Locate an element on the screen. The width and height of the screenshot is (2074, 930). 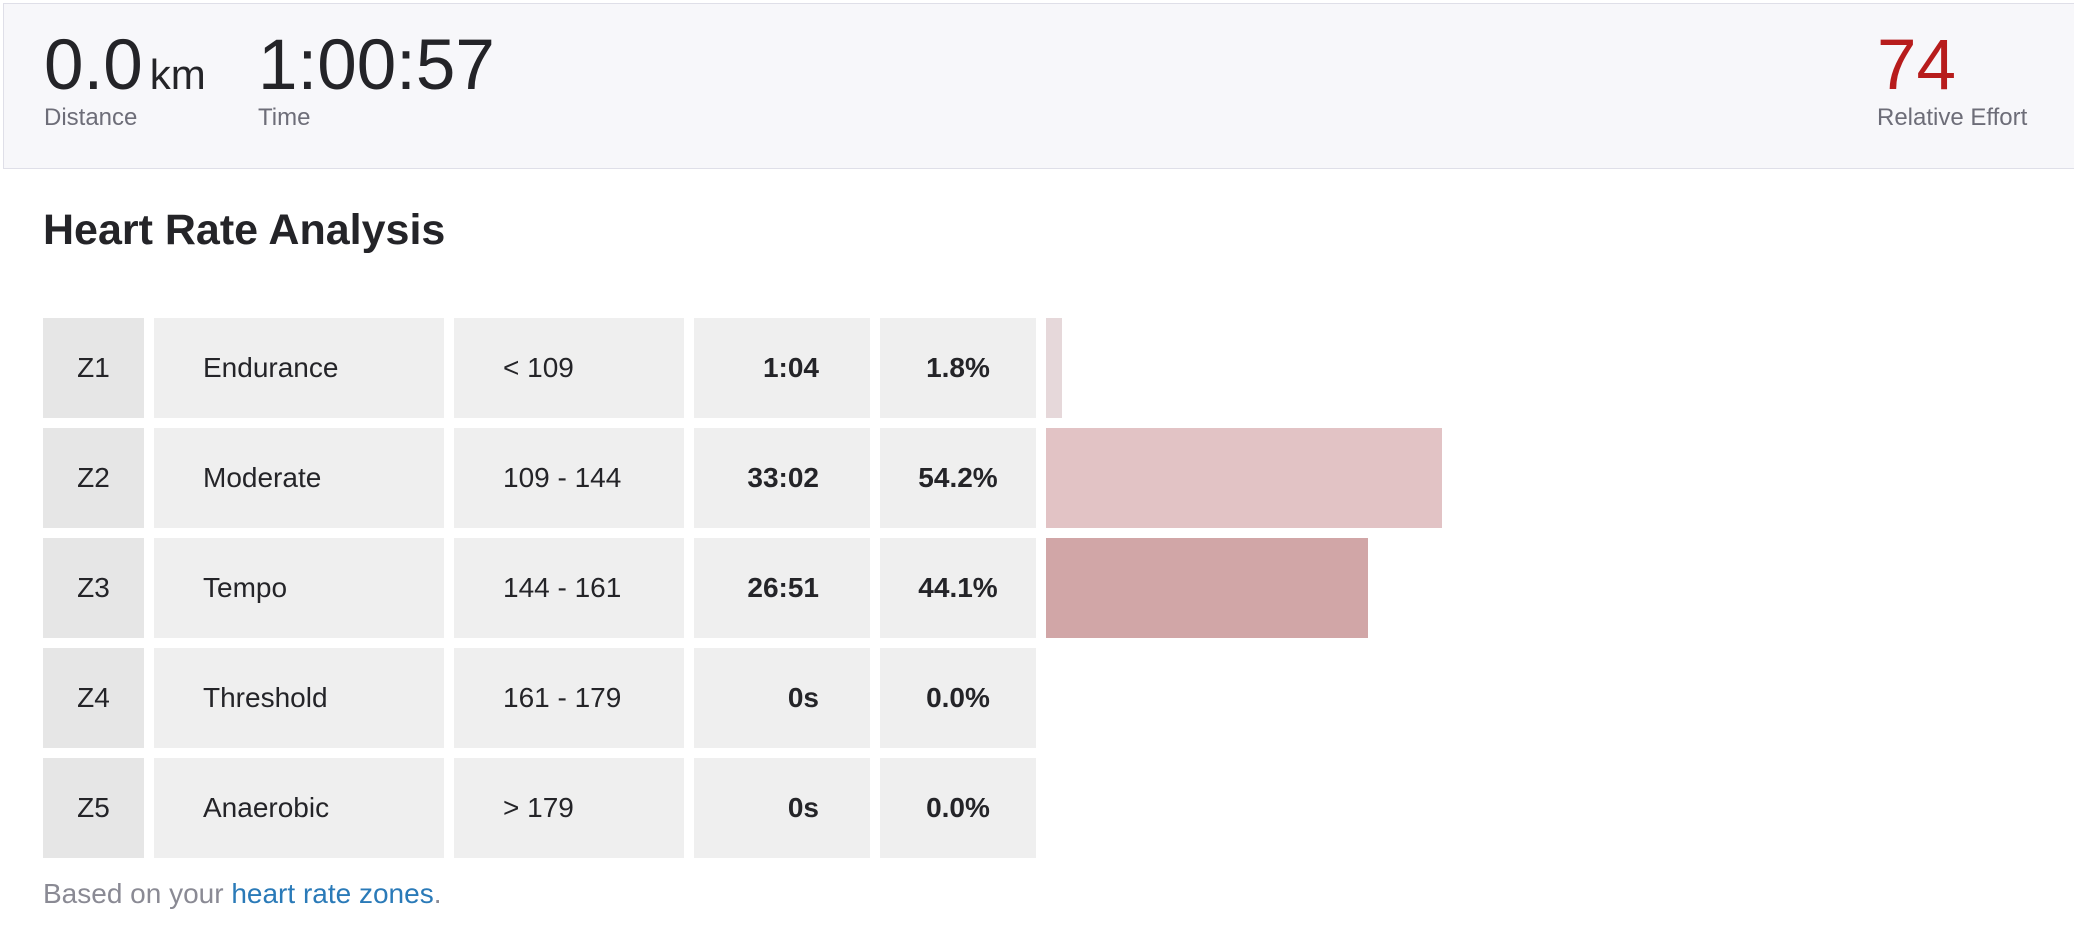
zone-name: Threshold is located at coordinates (299, 698).